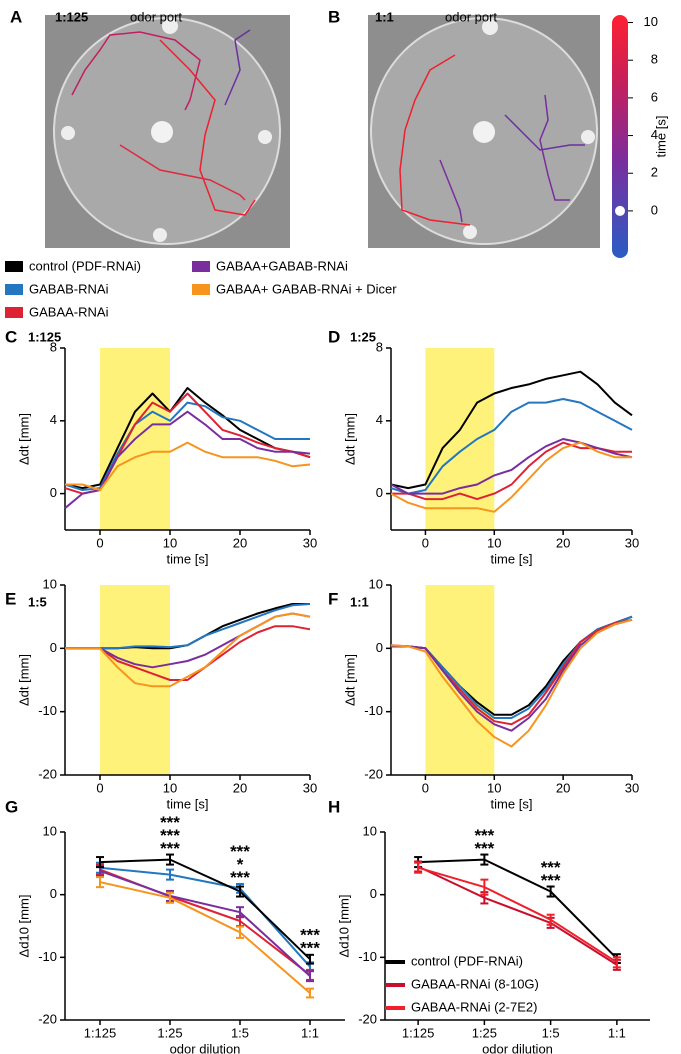 Image resolution: width=681 pixels, height=1054 pixels. I want to click on legend-label: GABAA-RNAi (2-7E2), so click(474, 1006).